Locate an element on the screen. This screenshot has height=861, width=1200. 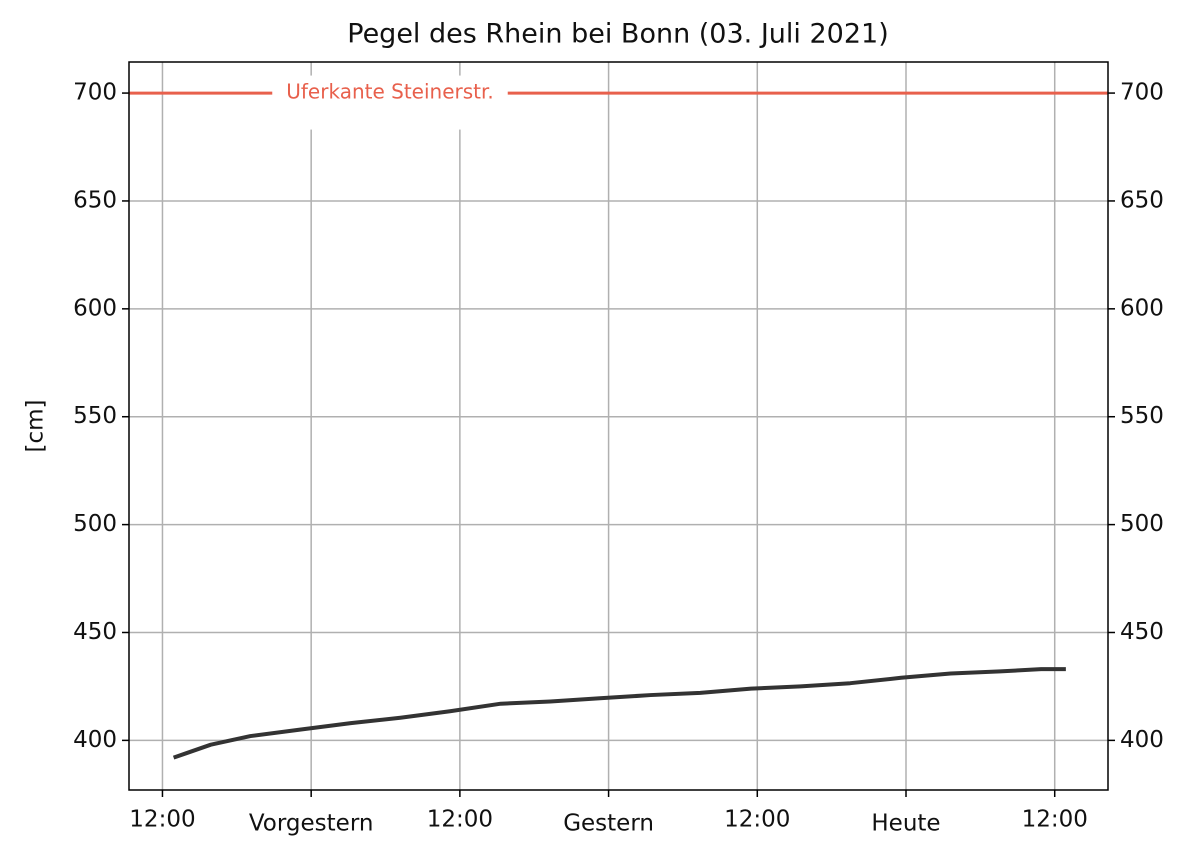
y2-tick-label: 650 is located at coordinates (1142, 200).